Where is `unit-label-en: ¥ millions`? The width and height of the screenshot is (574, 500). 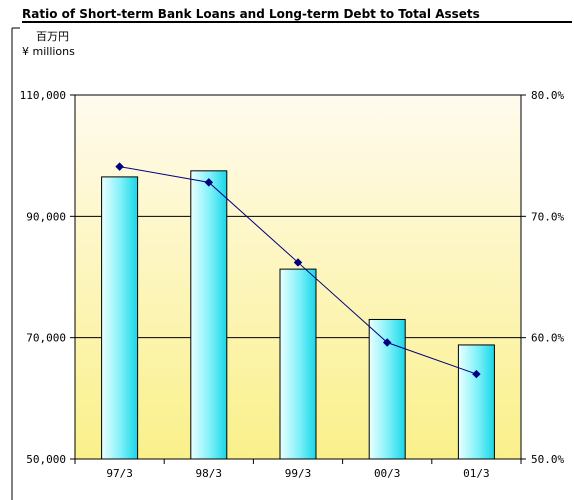
unit-label-en: ¥ millions is located at coordinates (48, 51).